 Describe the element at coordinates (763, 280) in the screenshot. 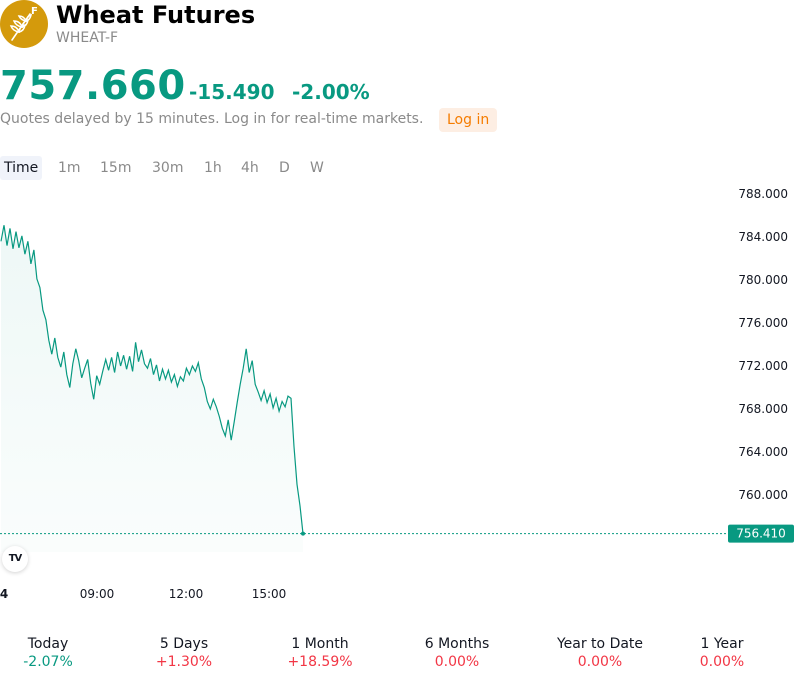

I see `y-tick-label: 780.000` at that location.